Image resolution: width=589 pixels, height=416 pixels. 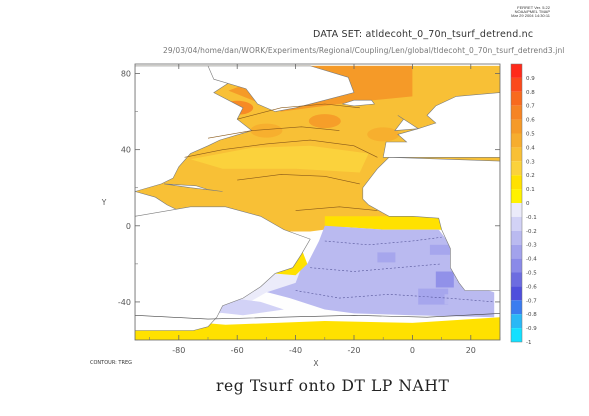 What do you see at coordinates (383, 223) in the screenshot?
I see `field-region-gulf-of-guinea` at bounding box center [383, 223].